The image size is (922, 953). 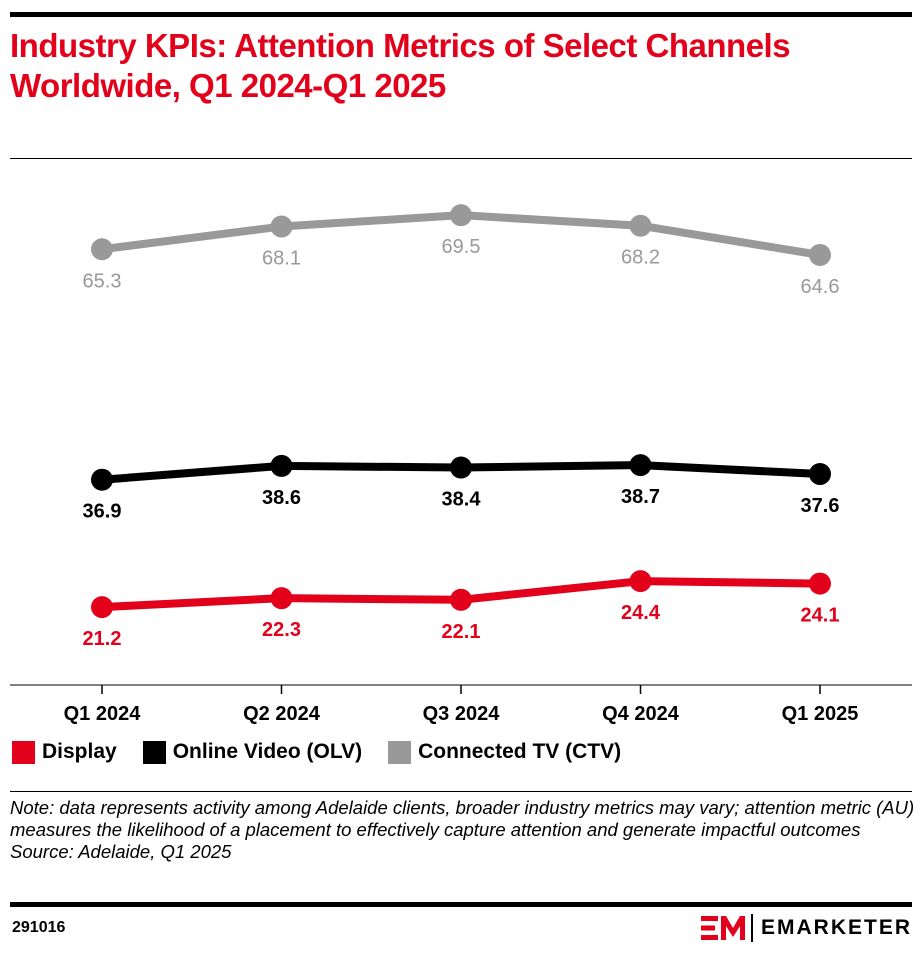 What do you see at coordinates (820, 714) in the screenshot?
I see `x-tick-label: Q1 2025` at bounding box center [820, 714].